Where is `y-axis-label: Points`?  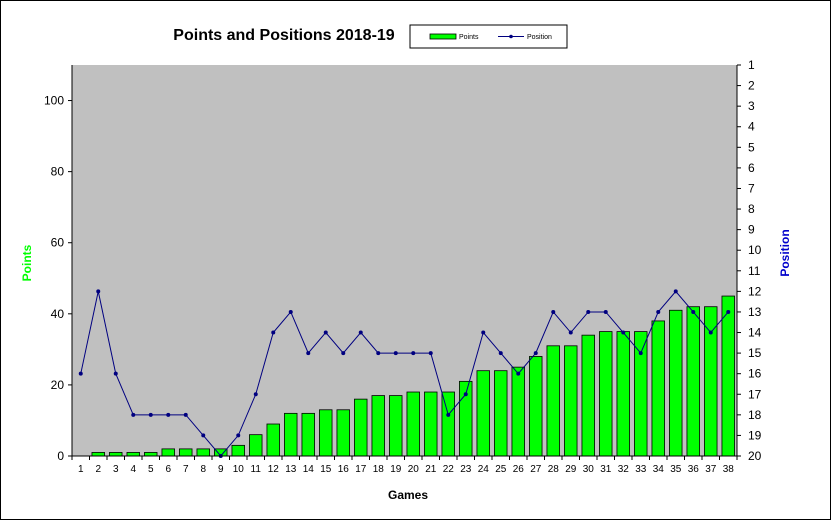 y-axis-label: Points is located at coordinates (27, 262).